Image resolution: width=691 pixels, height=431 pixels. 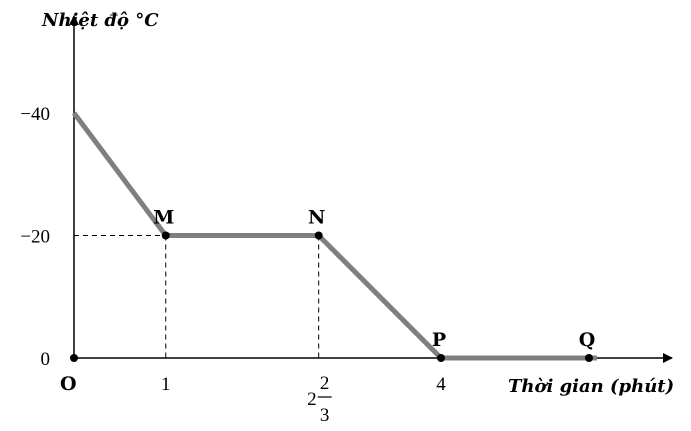 What do you see at coordinates (587, 340) in the screenshot?
I see `point-label-Q: Q` at bounding box center [587, 340].